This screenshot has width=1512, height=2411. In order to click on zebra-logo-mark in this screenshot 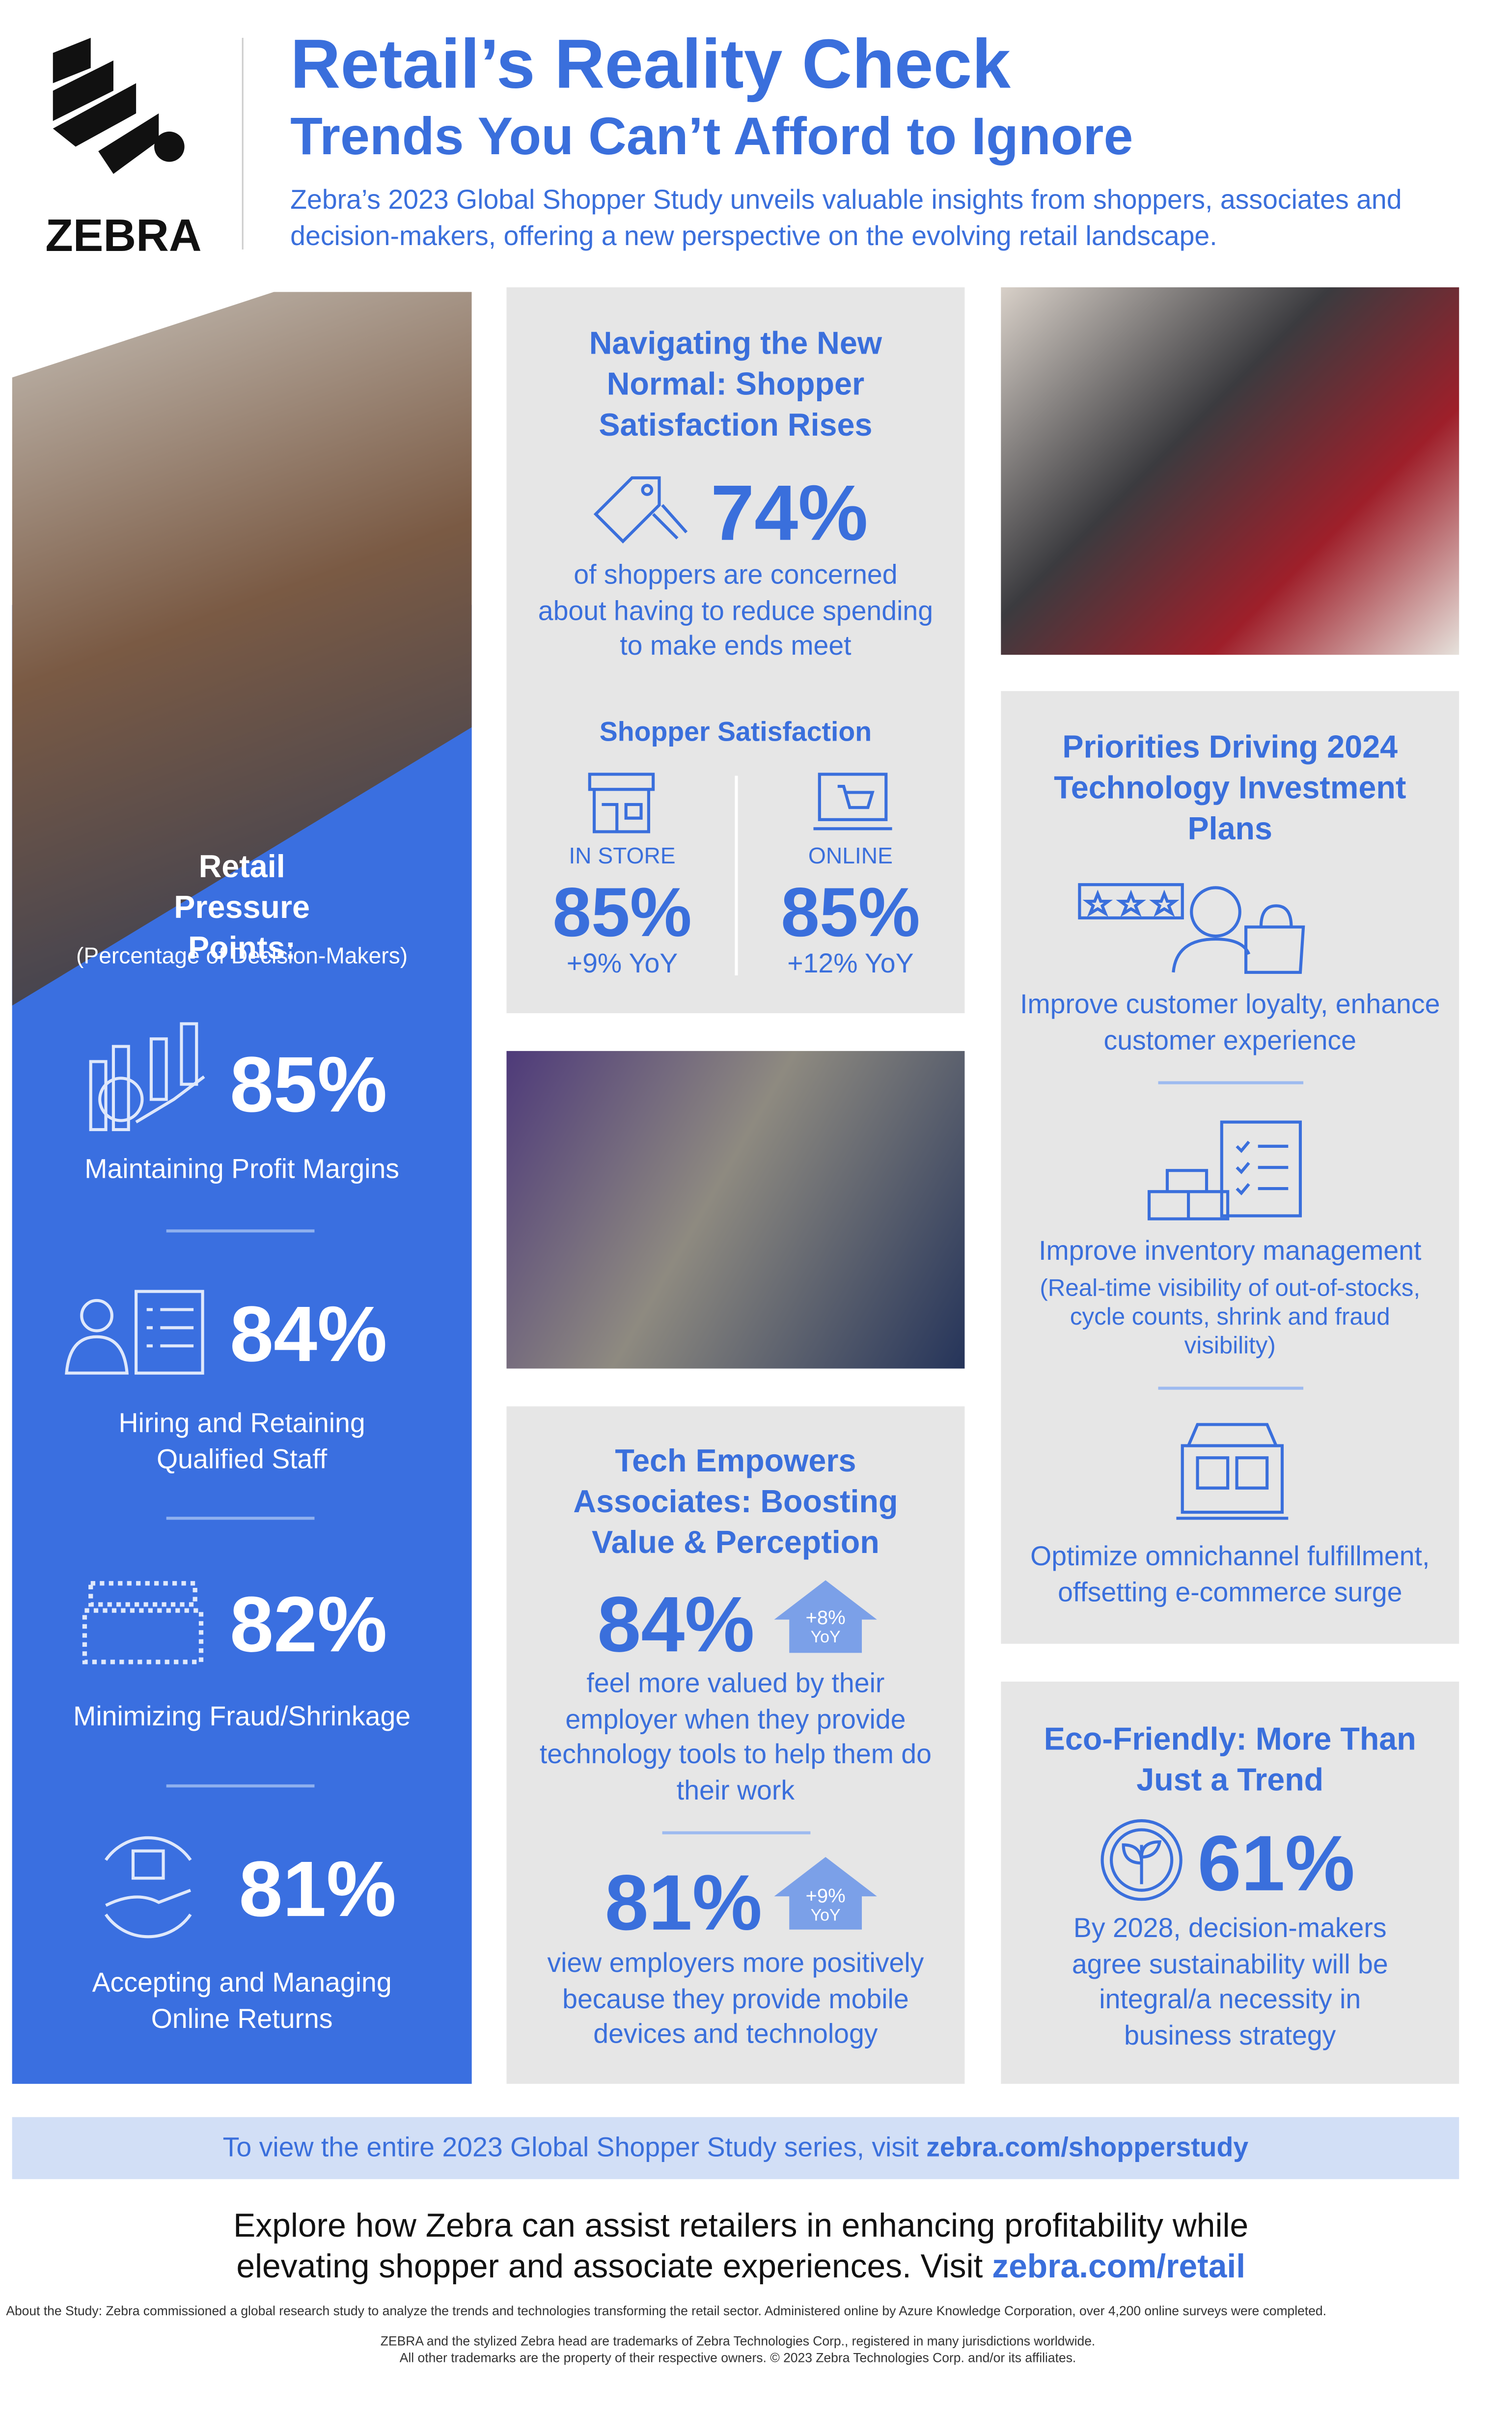, I will do `click(119, 105)`.